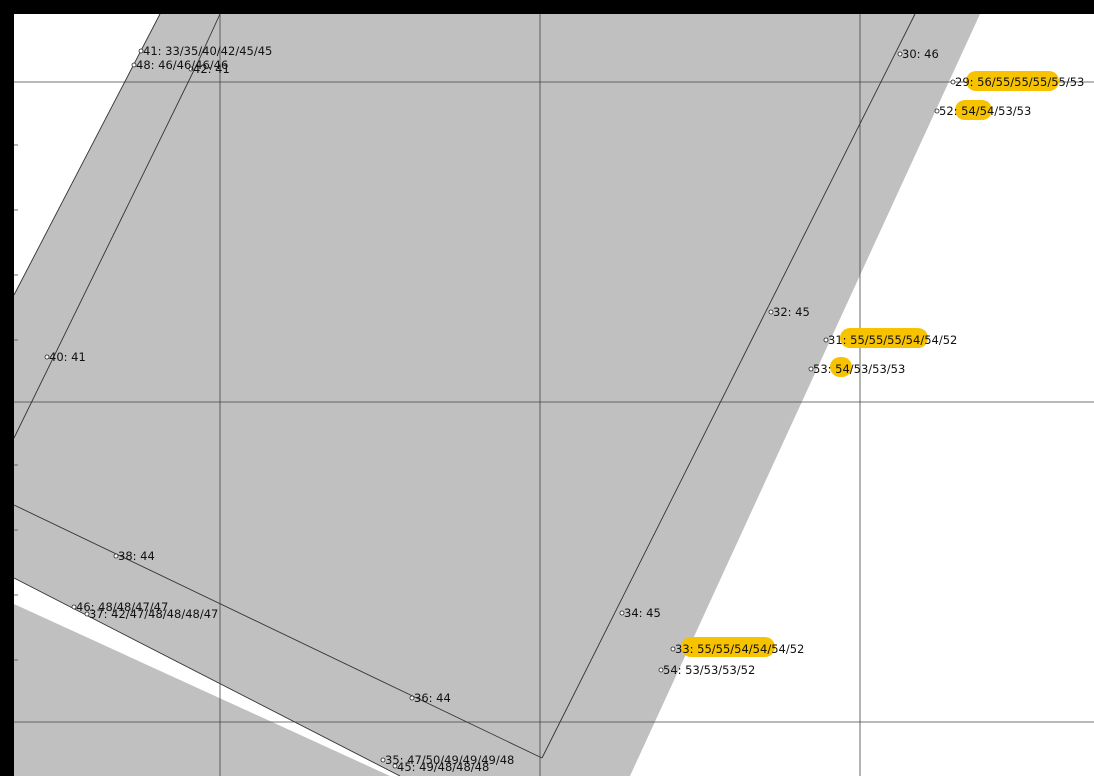  Describe the element at coordinates (432, 698) in the screenshot. I see `label-36: 36: 44` at that location.